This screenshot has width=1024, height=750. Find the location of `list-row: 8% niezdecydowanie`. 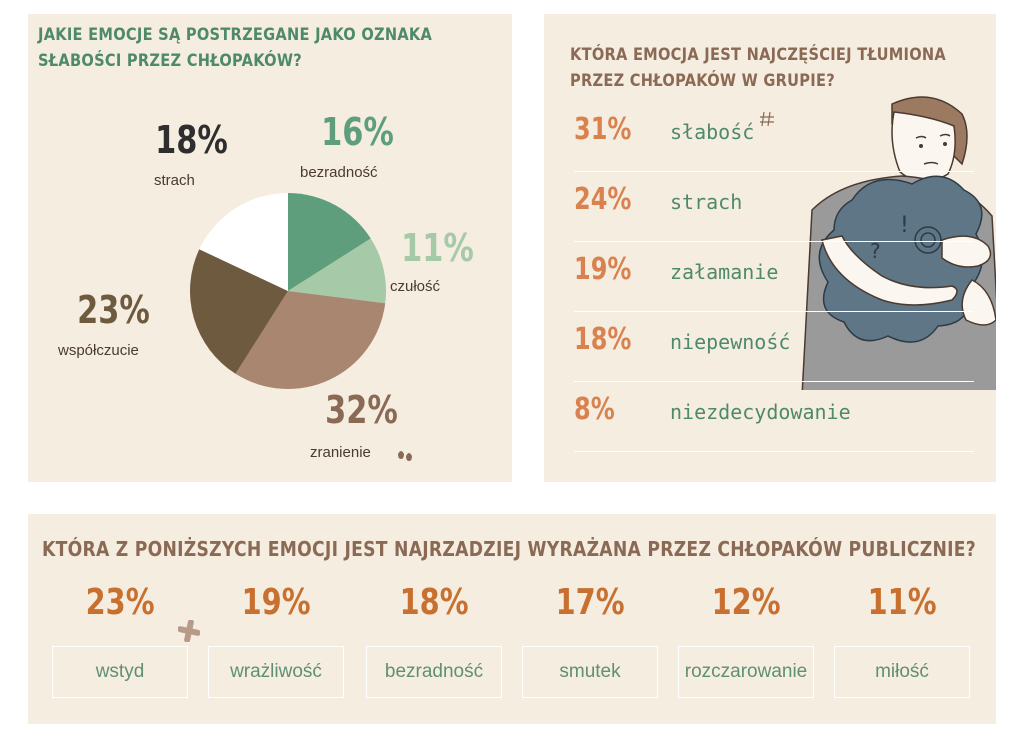

list-row: 8% niezdecydowanie is located at coordinates (774, 417).